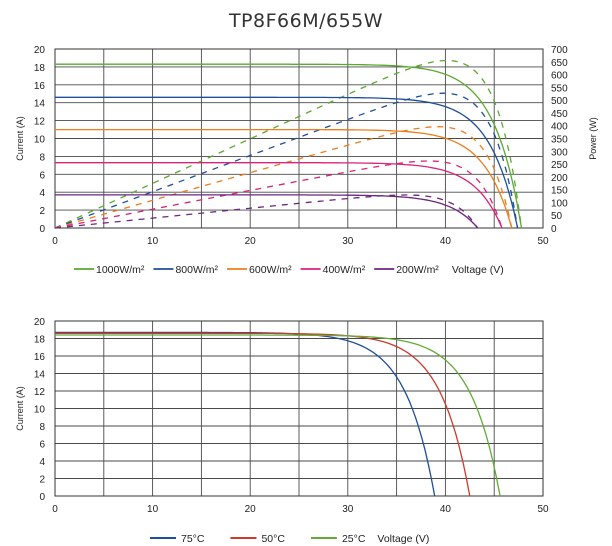  What do you see at coordinates (559, 191) in the screenshot?
I see `top-y2-tick-label: 150` at bounding box center [559, 191].